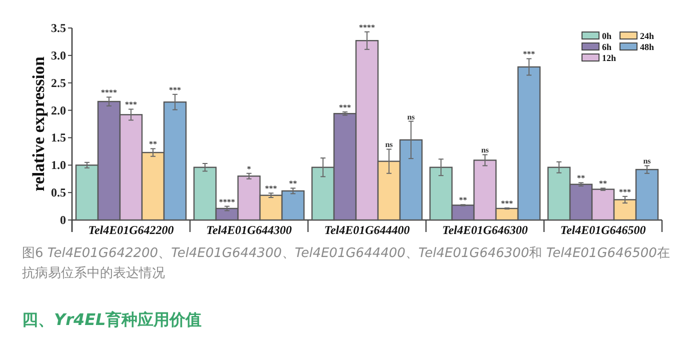 The height and width of the screenshot is (341, 694). What do you see at coordinates (58, 165) in the screenshot?
I see `y-tick-label: 1.0` at bounding box center [58, 165].